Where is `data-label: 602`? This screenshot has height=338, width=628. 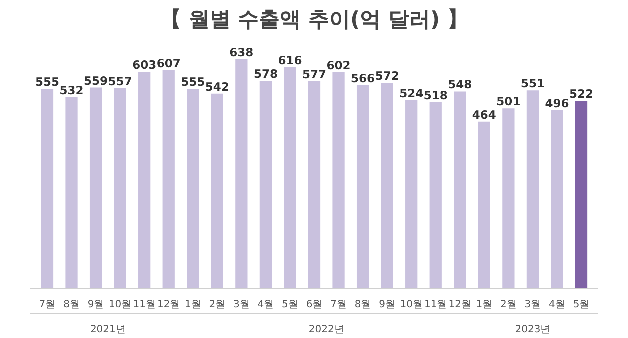 data-label: 602 is located at coordinates (338, 65).